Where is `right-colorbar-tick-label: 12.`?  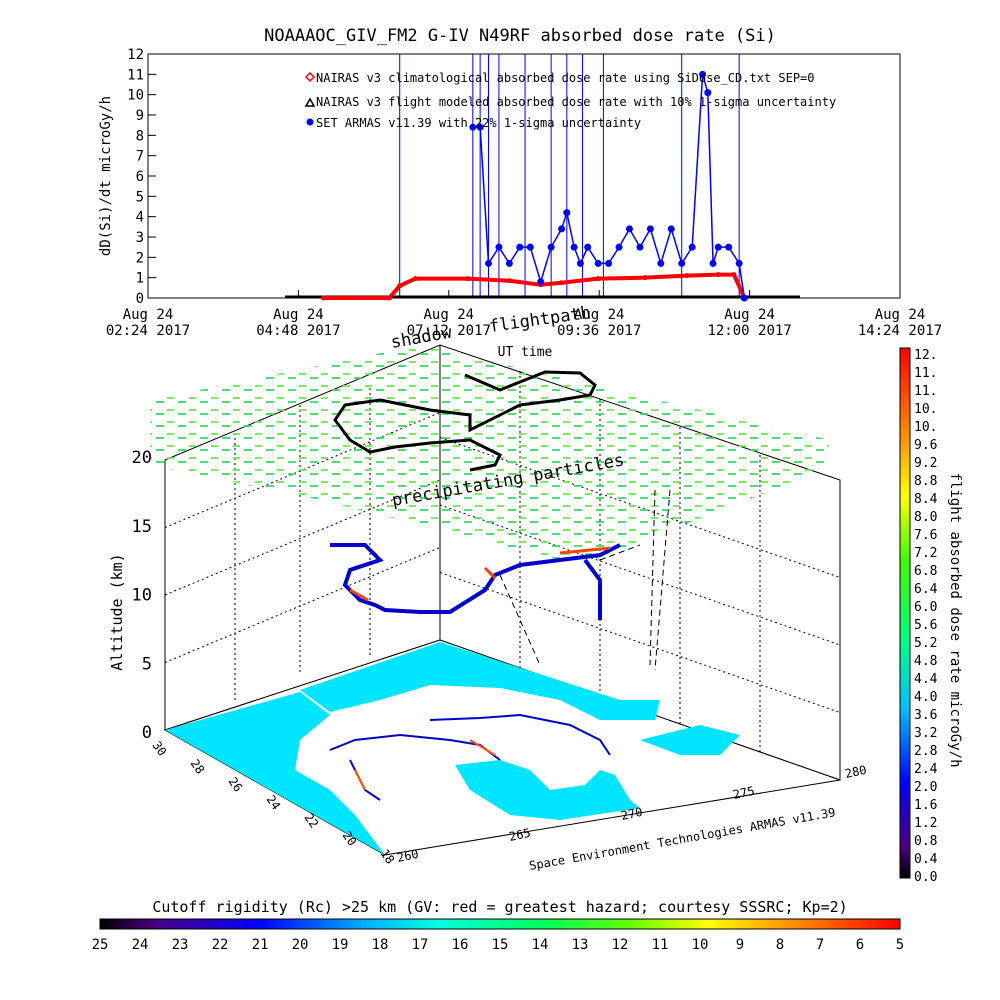
right-colorbar-tick-label: 12. is located at coordinates (925, 355).